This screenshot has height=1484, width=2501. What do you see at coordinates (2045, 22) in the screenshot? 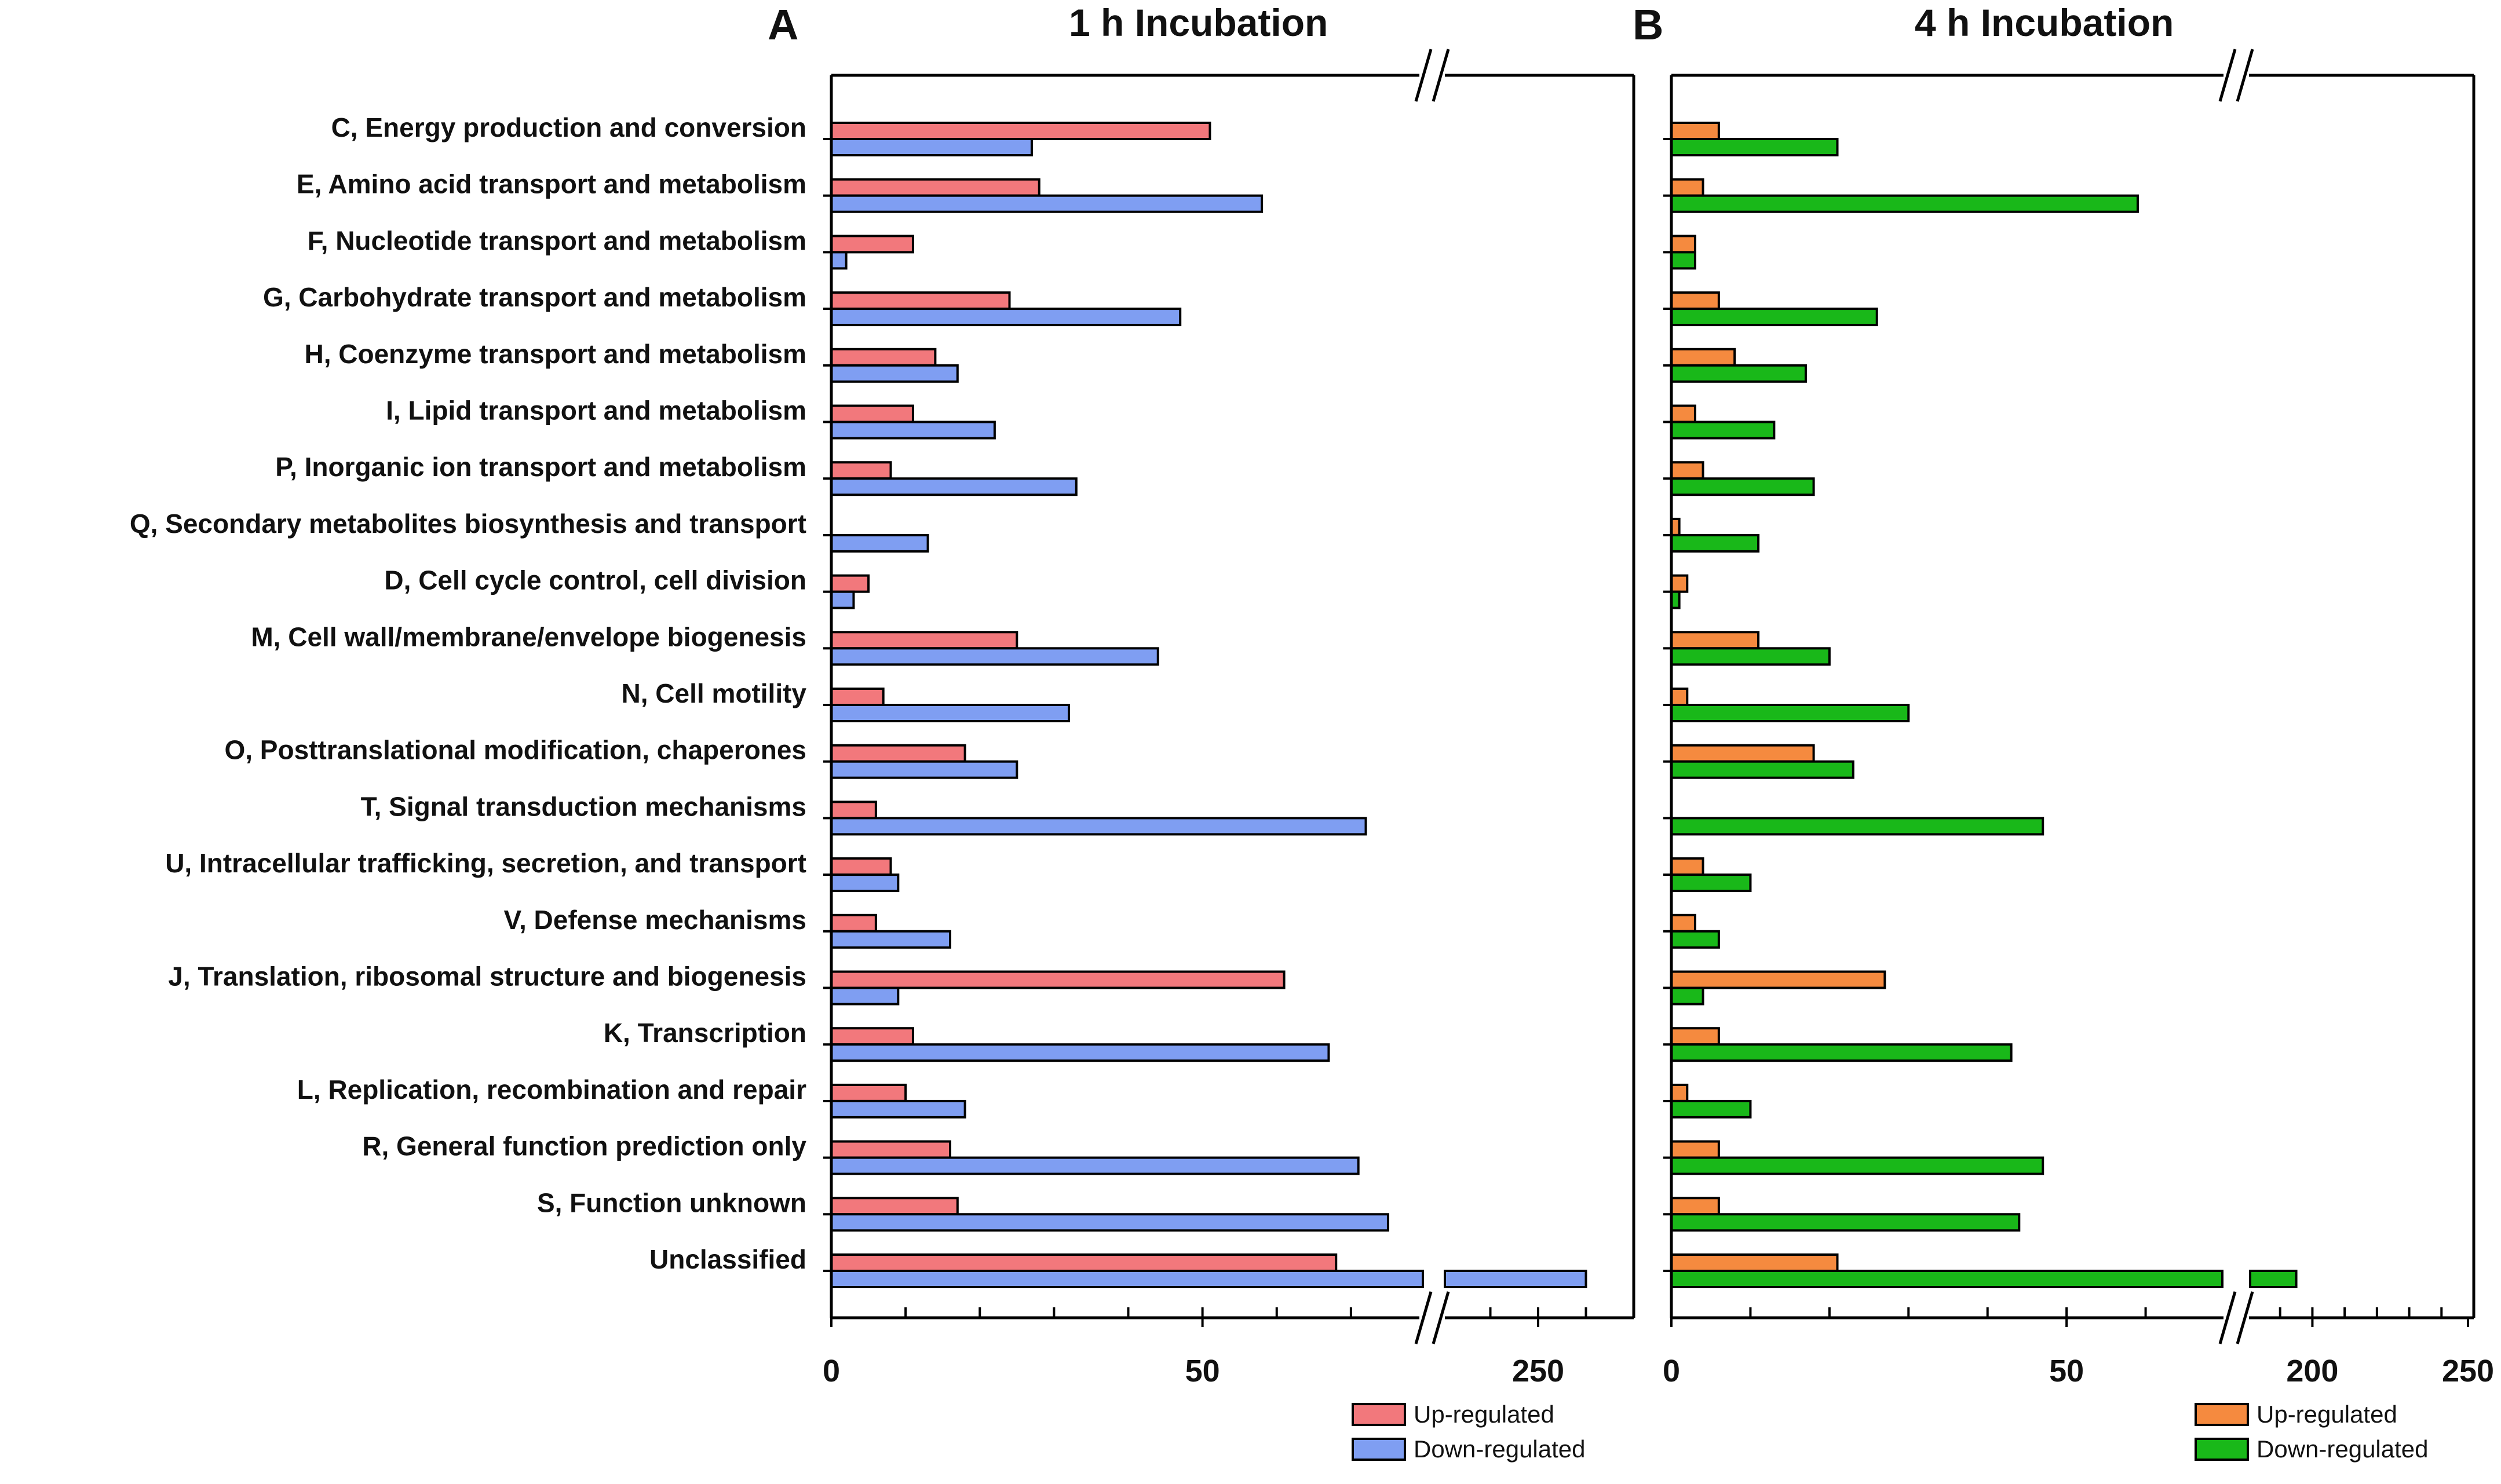
I see `panel-b-title: 4 h Incubation` at bounding box center [2045, 22].